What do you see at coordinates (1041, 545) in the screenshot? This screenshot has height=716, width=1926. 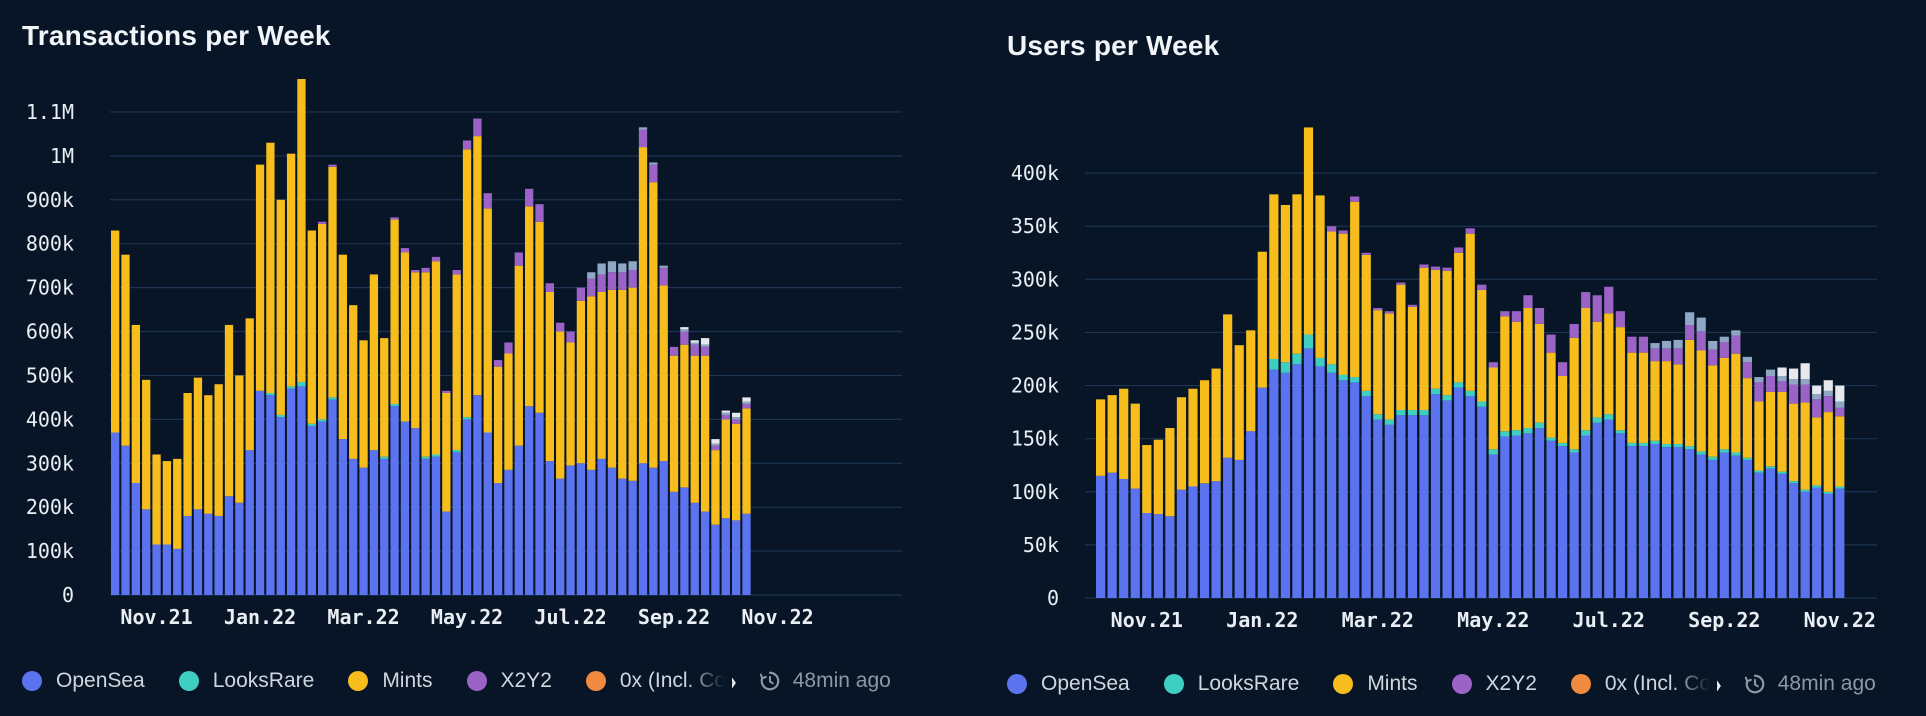 I see `y-tick-label: 50k` at bounding box center [1041, 545].